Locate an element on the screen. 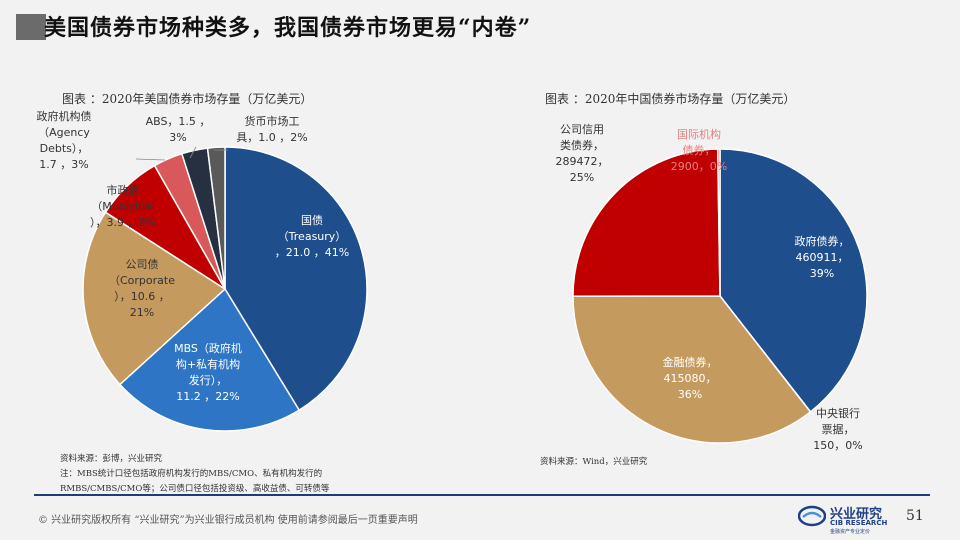 This screenshot has width=960, height=540. cn-slice-label-1: 中央银行票据， 150，0% is located at coordinates (837, 429).